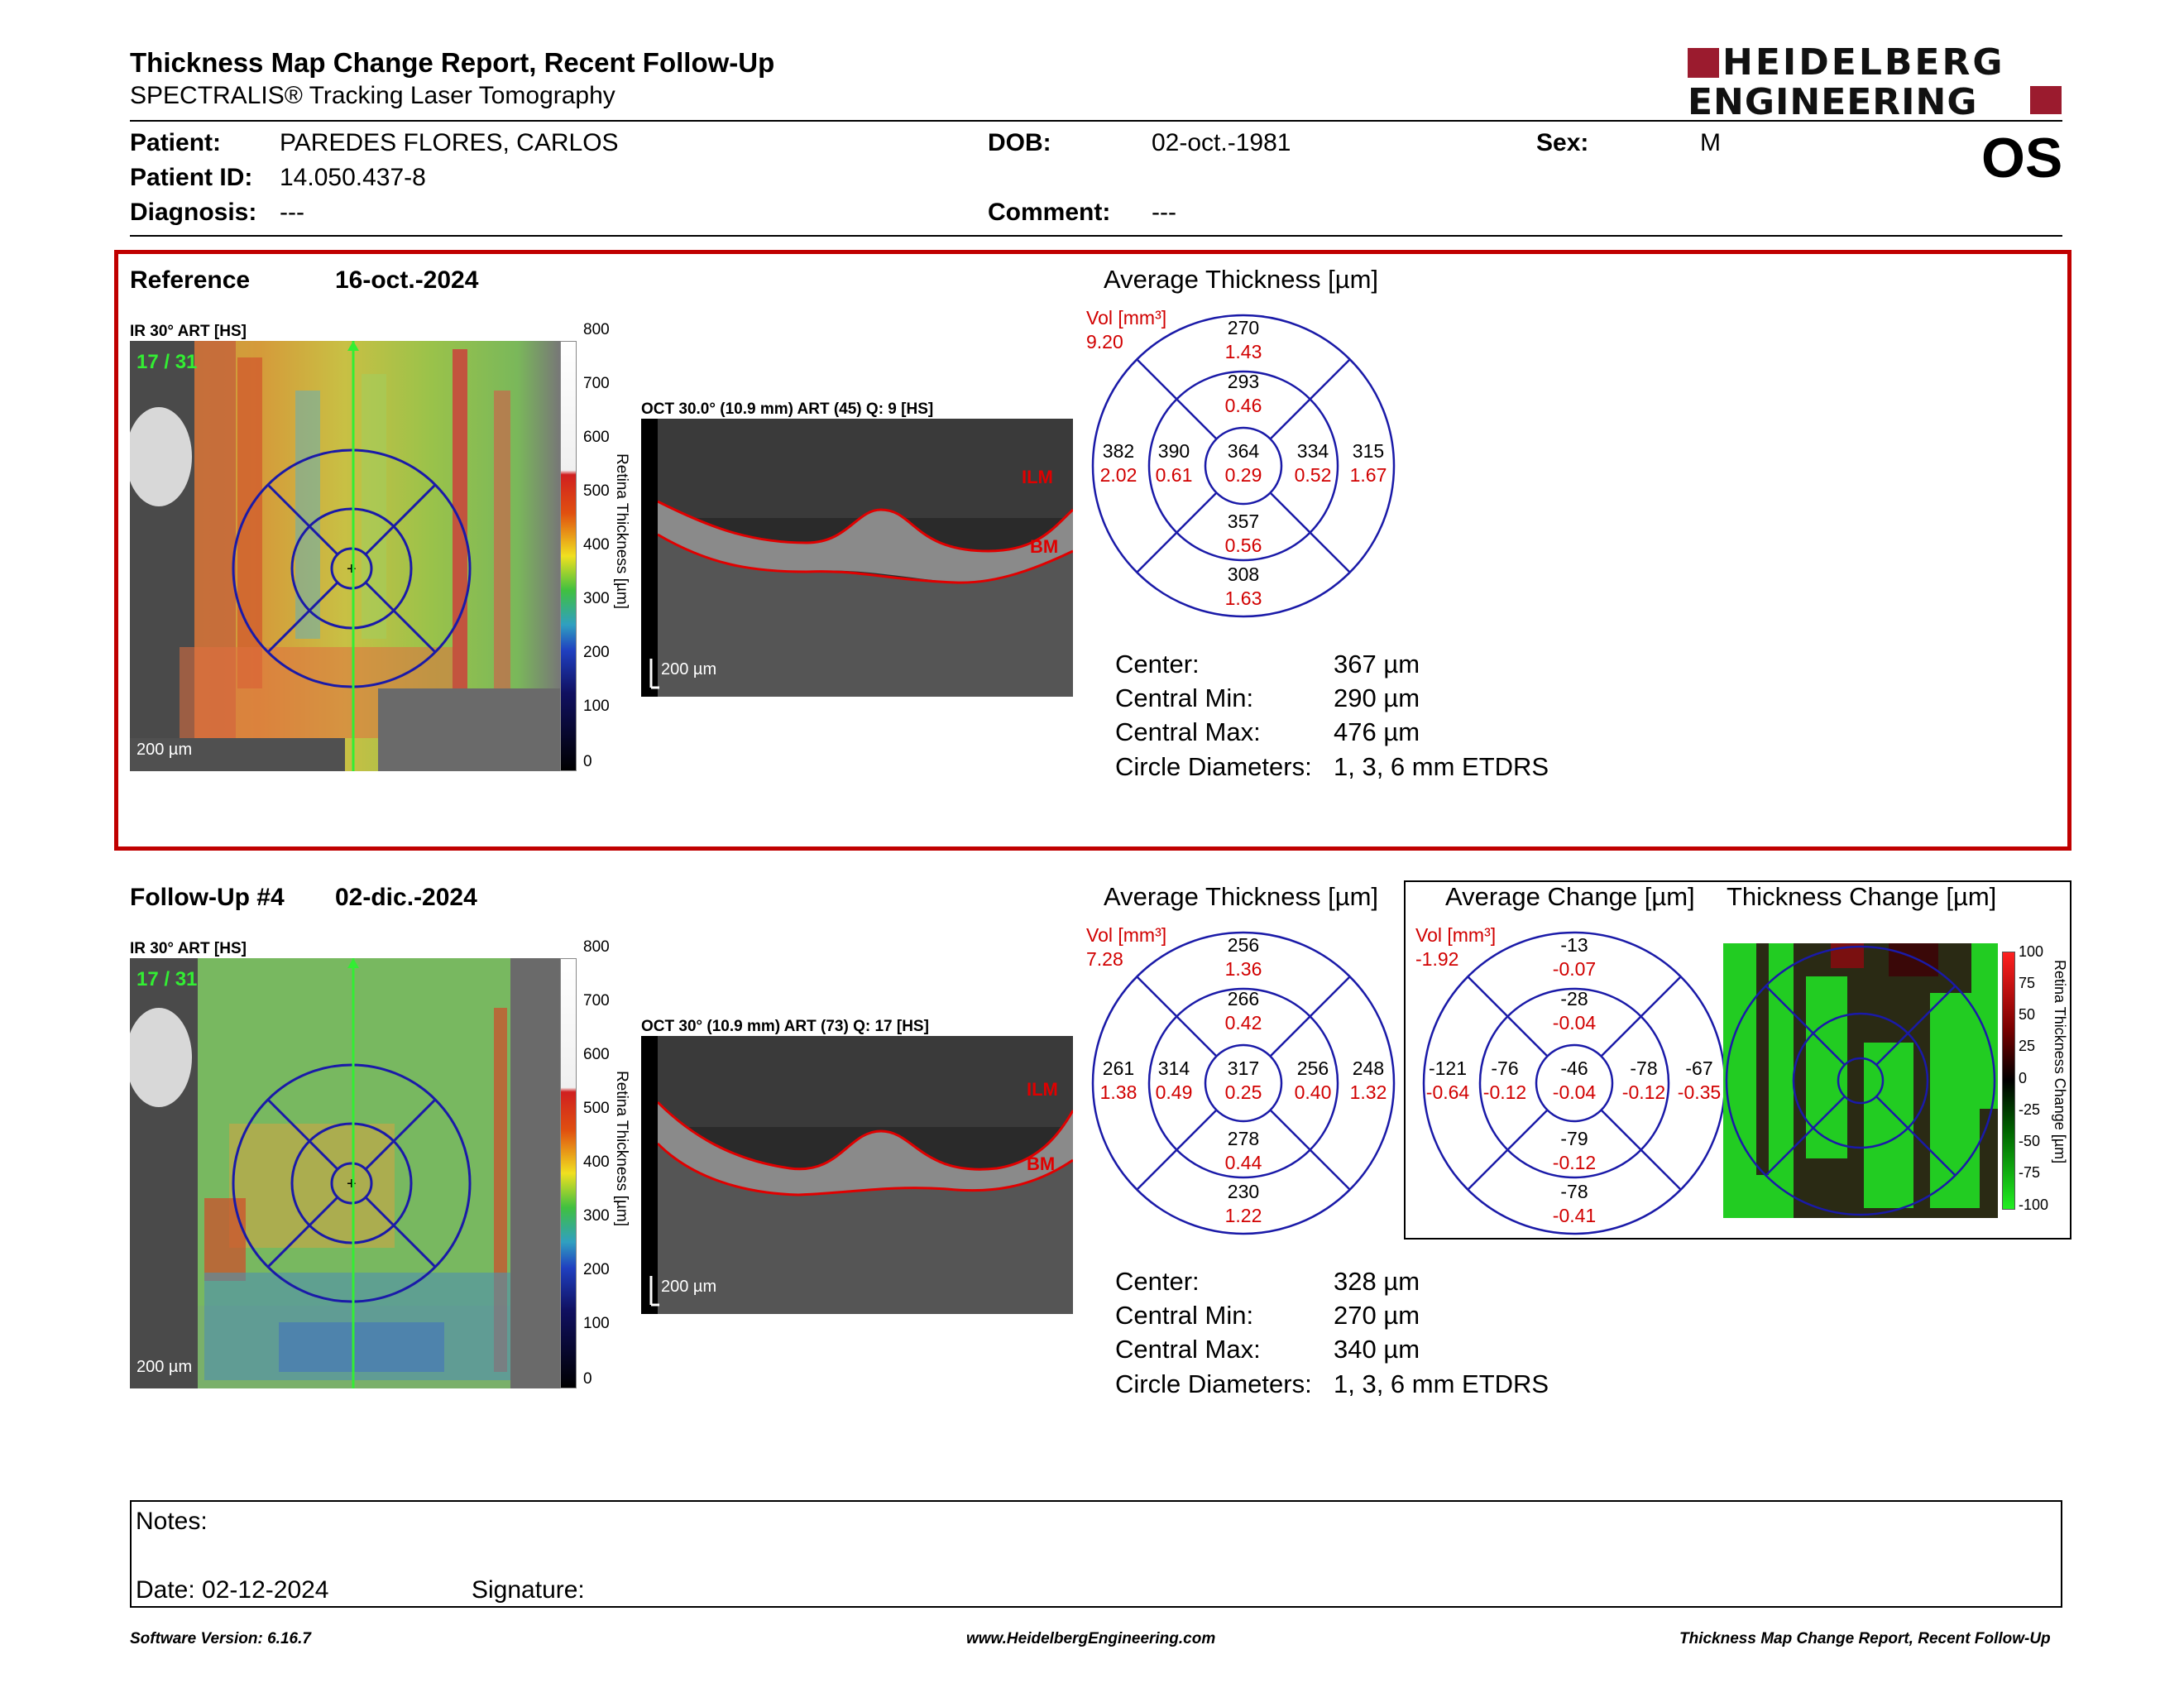  I want to click on fu-sector-temp-outer: 261 1.38, so click(1118, 1080).